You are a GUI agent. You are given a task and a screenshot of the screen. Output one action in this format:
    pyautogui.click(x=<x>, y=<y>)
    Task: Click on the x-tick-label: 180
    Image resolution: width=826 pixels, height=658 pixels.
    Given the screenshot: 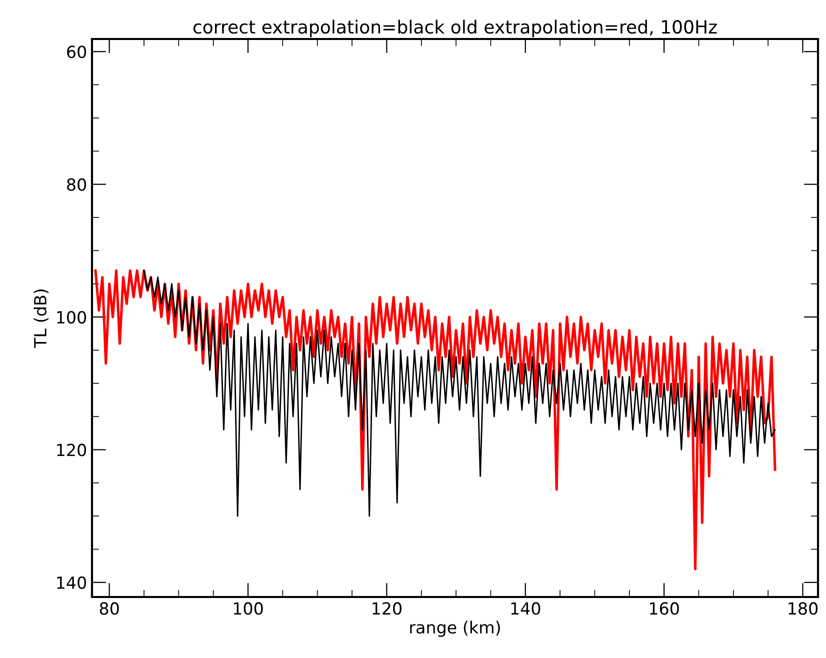 What is the action you would take?
    pyautogui.click(x=803, y=608)
    